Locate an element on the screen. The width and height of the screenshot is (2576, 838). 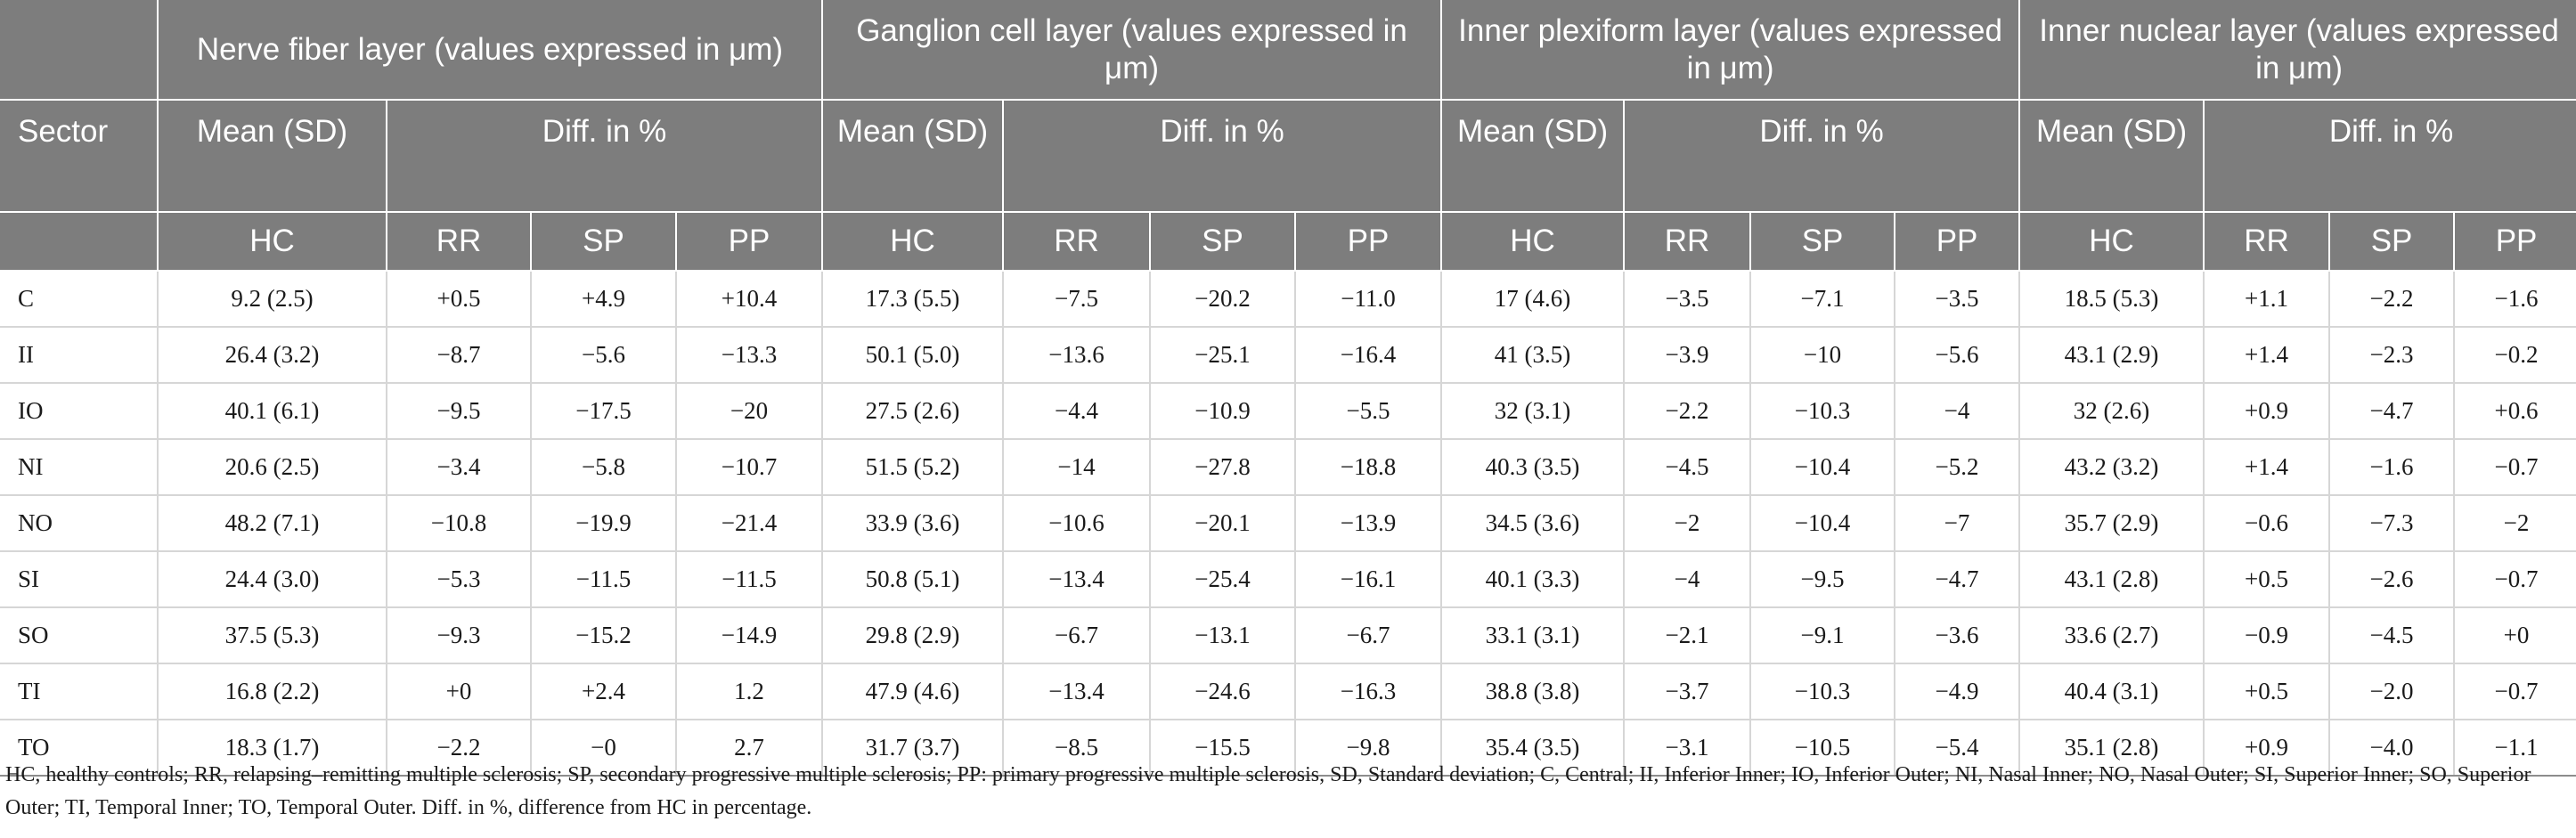
value-cell: 18.5 (5.3) is located at coordinates (2112, 299).